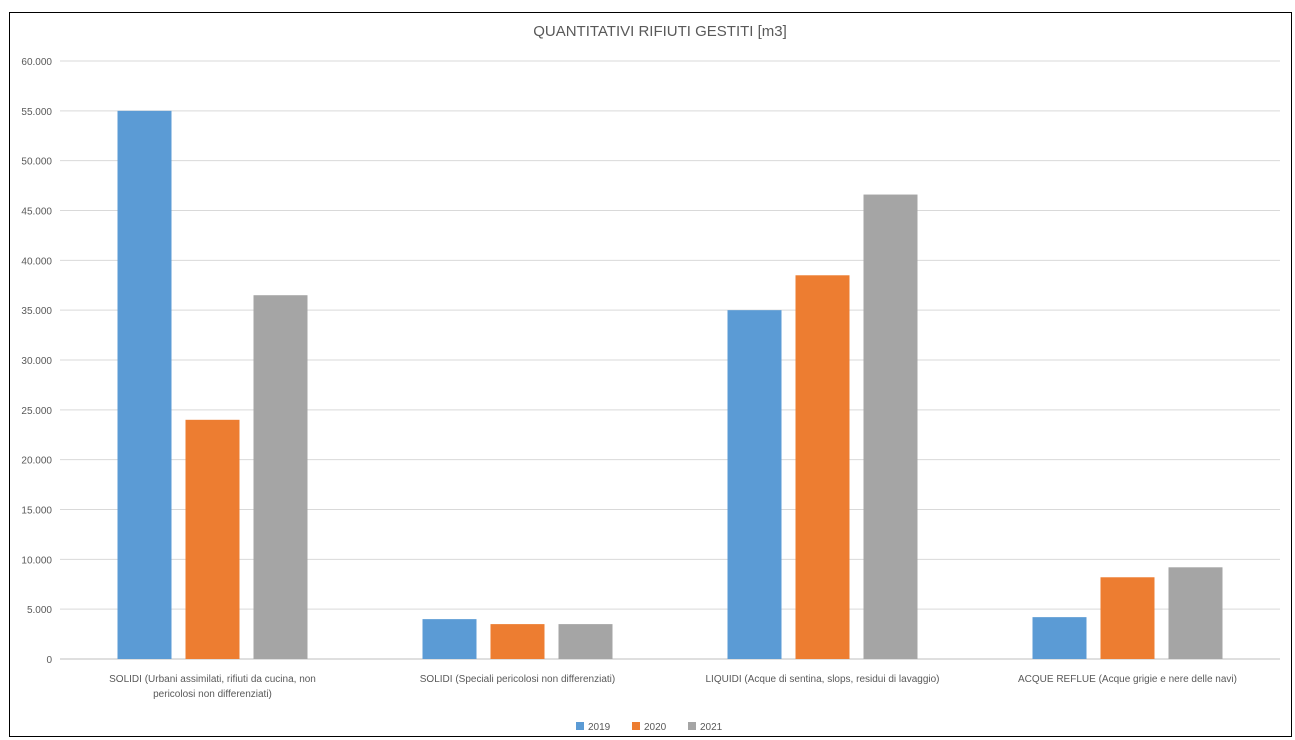 This screenshot has width=1295, height=740. Describe the element at coordinates (711, 727) in the screenshot. I see `legend-label-2021: 2021` at that location.